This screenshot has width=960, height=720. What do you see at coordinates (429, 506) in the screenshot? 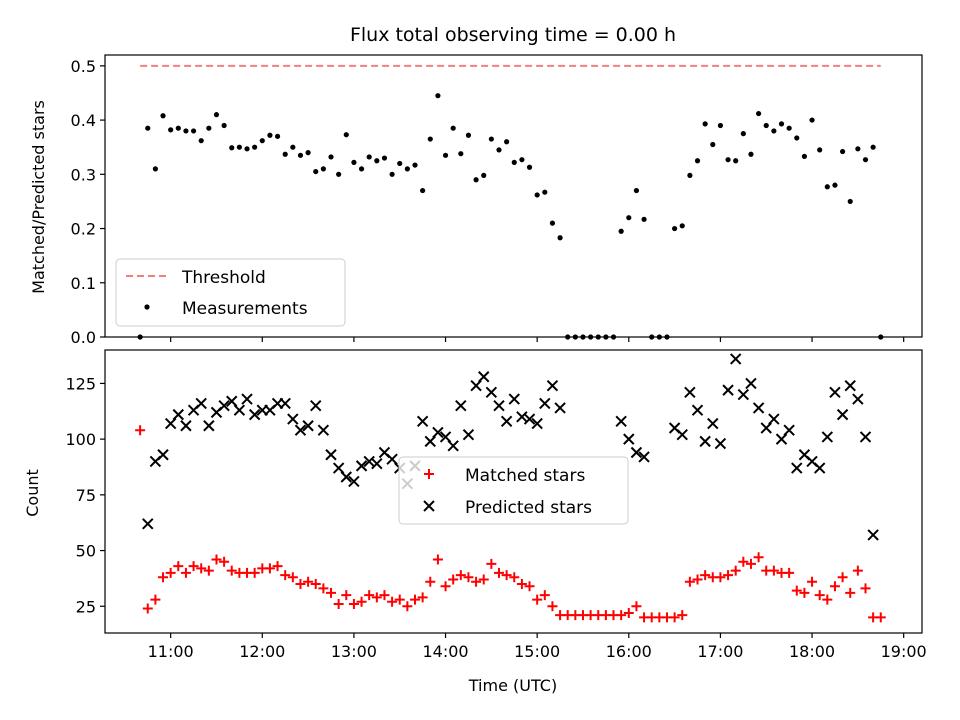
I see `legend-predicted-swatch` at bounding box center [429, 506].